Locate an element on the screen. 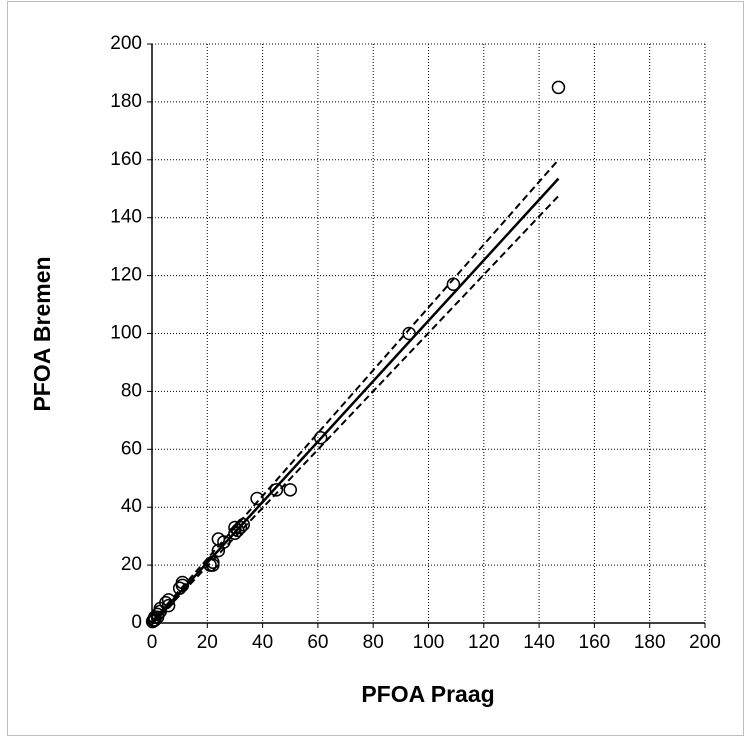  x-tick-label: 0 is located at coordinates (152, 642).